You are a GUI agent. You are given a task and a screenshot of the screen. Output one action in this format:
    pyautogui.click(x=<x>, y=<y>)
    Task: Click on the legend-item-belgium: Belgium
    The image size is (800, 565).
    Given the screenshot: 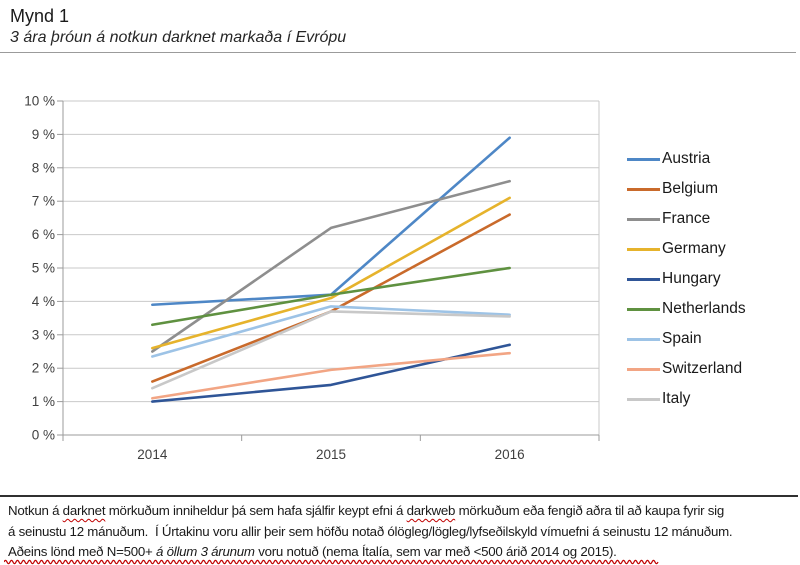 What is the action you would take?
    pyautogui.click(x=686, y=189)
    